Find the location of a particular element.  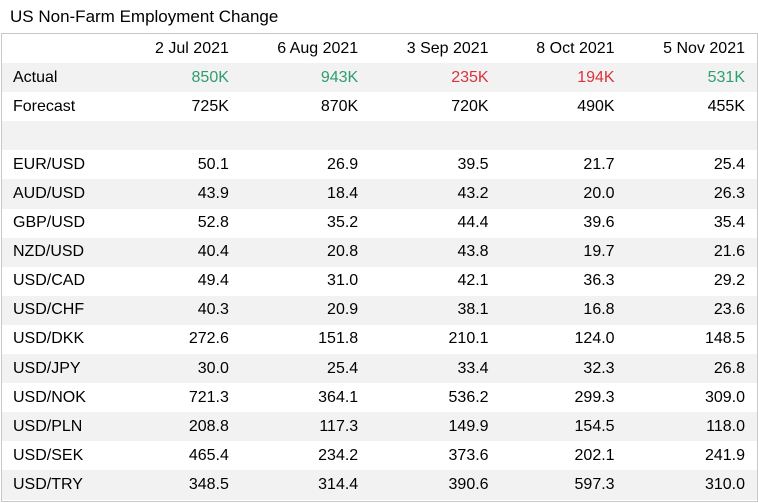

table-row: USD/DKK 272.6 151.8 210.1 124.0 148.5 is located at coordinates (379, 339).